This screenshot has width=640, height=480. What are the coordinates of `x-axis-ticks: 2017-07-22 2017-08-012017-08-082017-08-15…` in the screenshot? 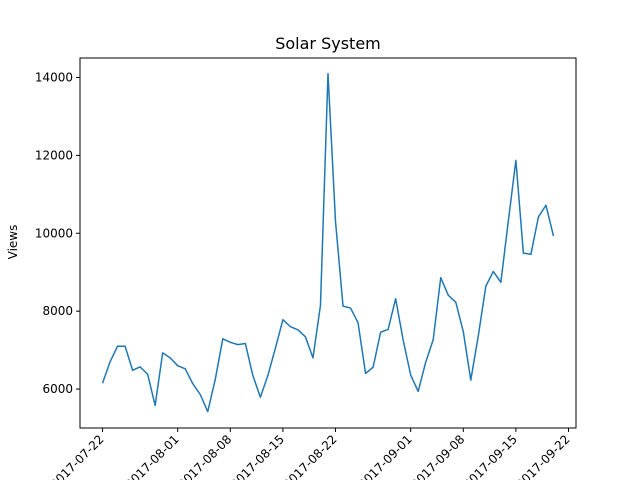 It's located at (310, 454).